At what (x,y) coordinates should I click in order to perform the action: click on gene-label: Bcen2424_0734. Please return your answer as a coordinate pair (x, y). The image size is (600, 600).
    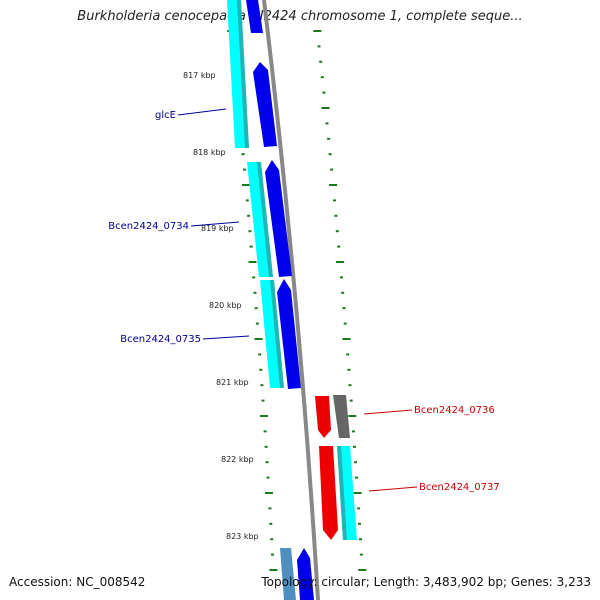
    Looking at the image, I should click on (148, 226).